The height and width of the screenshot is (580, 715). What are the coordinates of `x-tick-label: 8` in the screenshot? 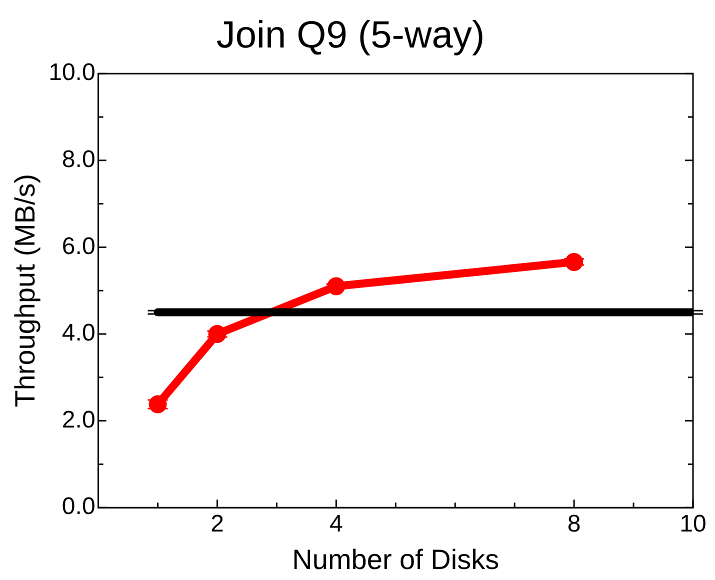 It's located at (574, 524).